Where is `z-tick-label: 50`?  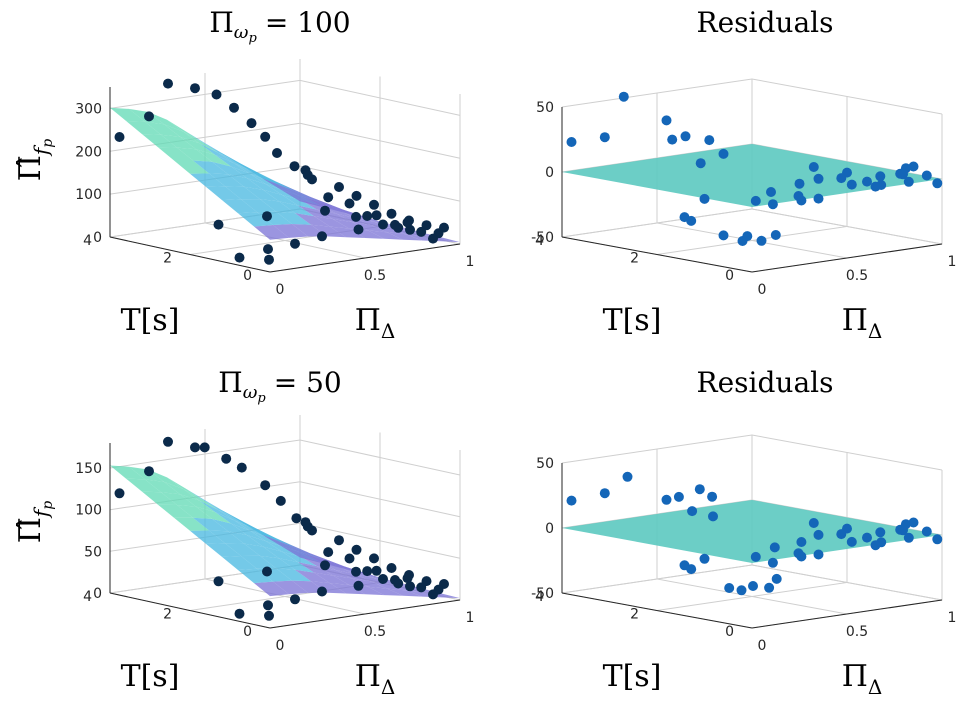
z-tick-label: 50 is located at coordinates (545, 108).